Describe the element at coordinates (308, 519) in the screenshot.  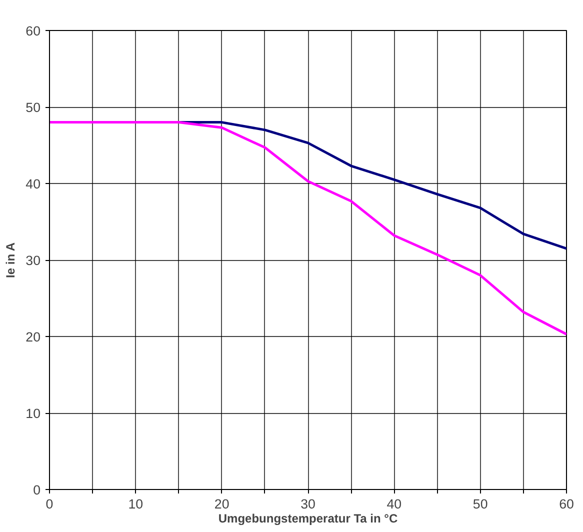
I see `x-axis-title: Umgebungstemperatur Ta in °C` at that location.